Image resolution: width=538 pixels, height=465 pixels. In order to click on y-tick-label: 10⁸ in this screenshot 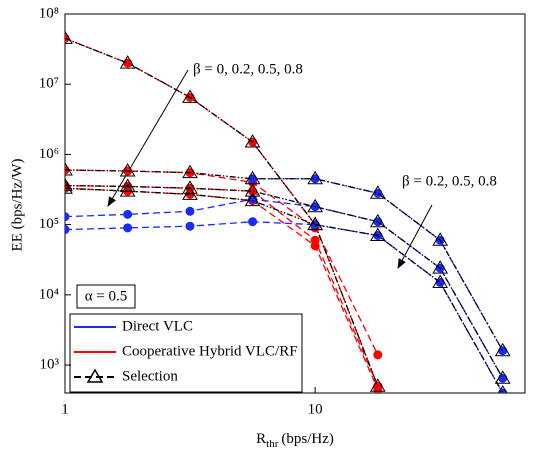, I will do `click(49, 13)`.